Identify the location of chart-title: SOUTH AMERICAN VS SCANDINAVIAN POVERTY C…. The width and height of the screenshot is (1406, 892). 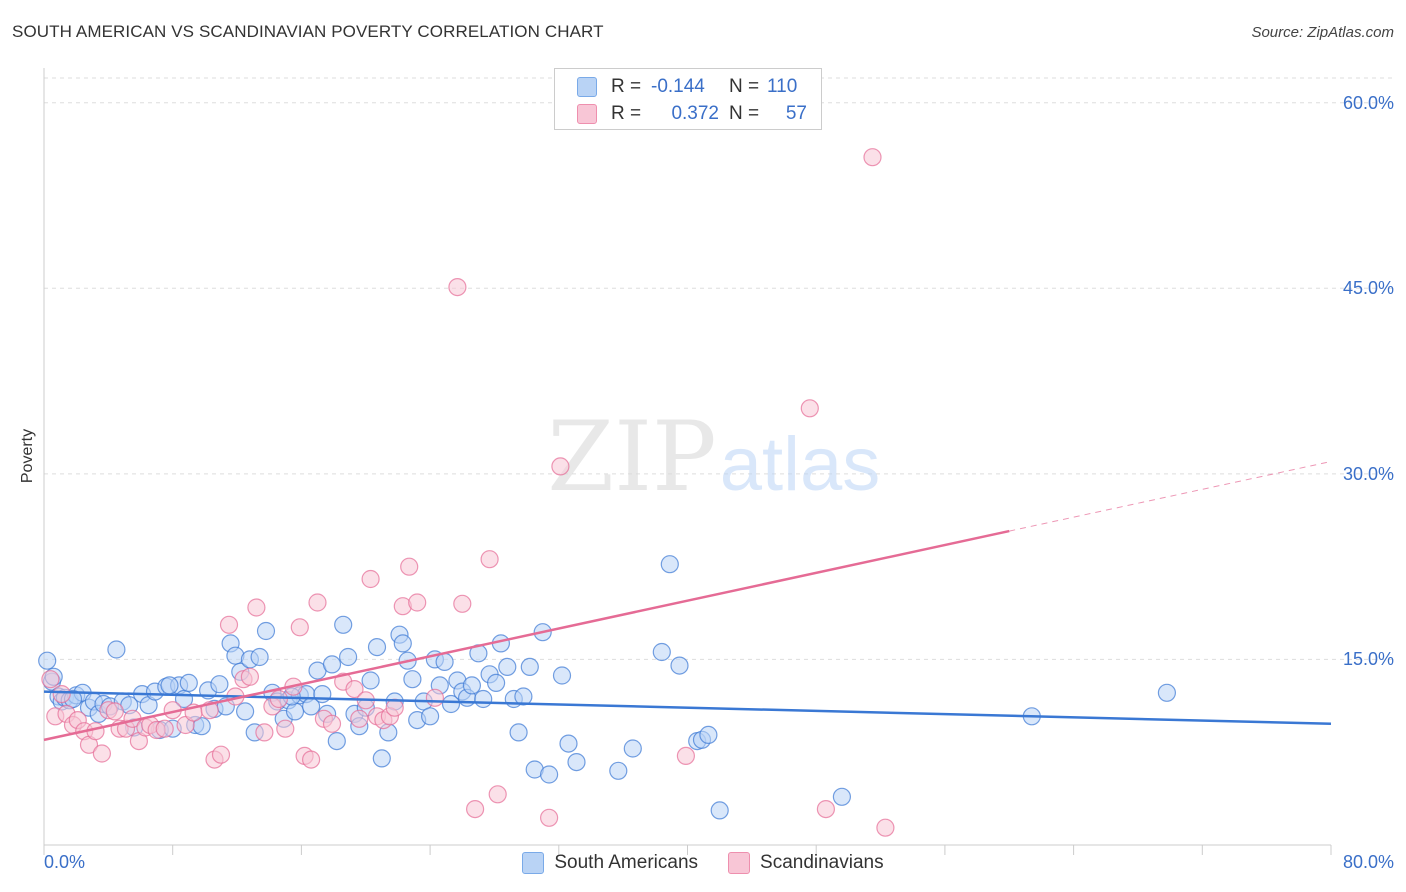
(308, 31).